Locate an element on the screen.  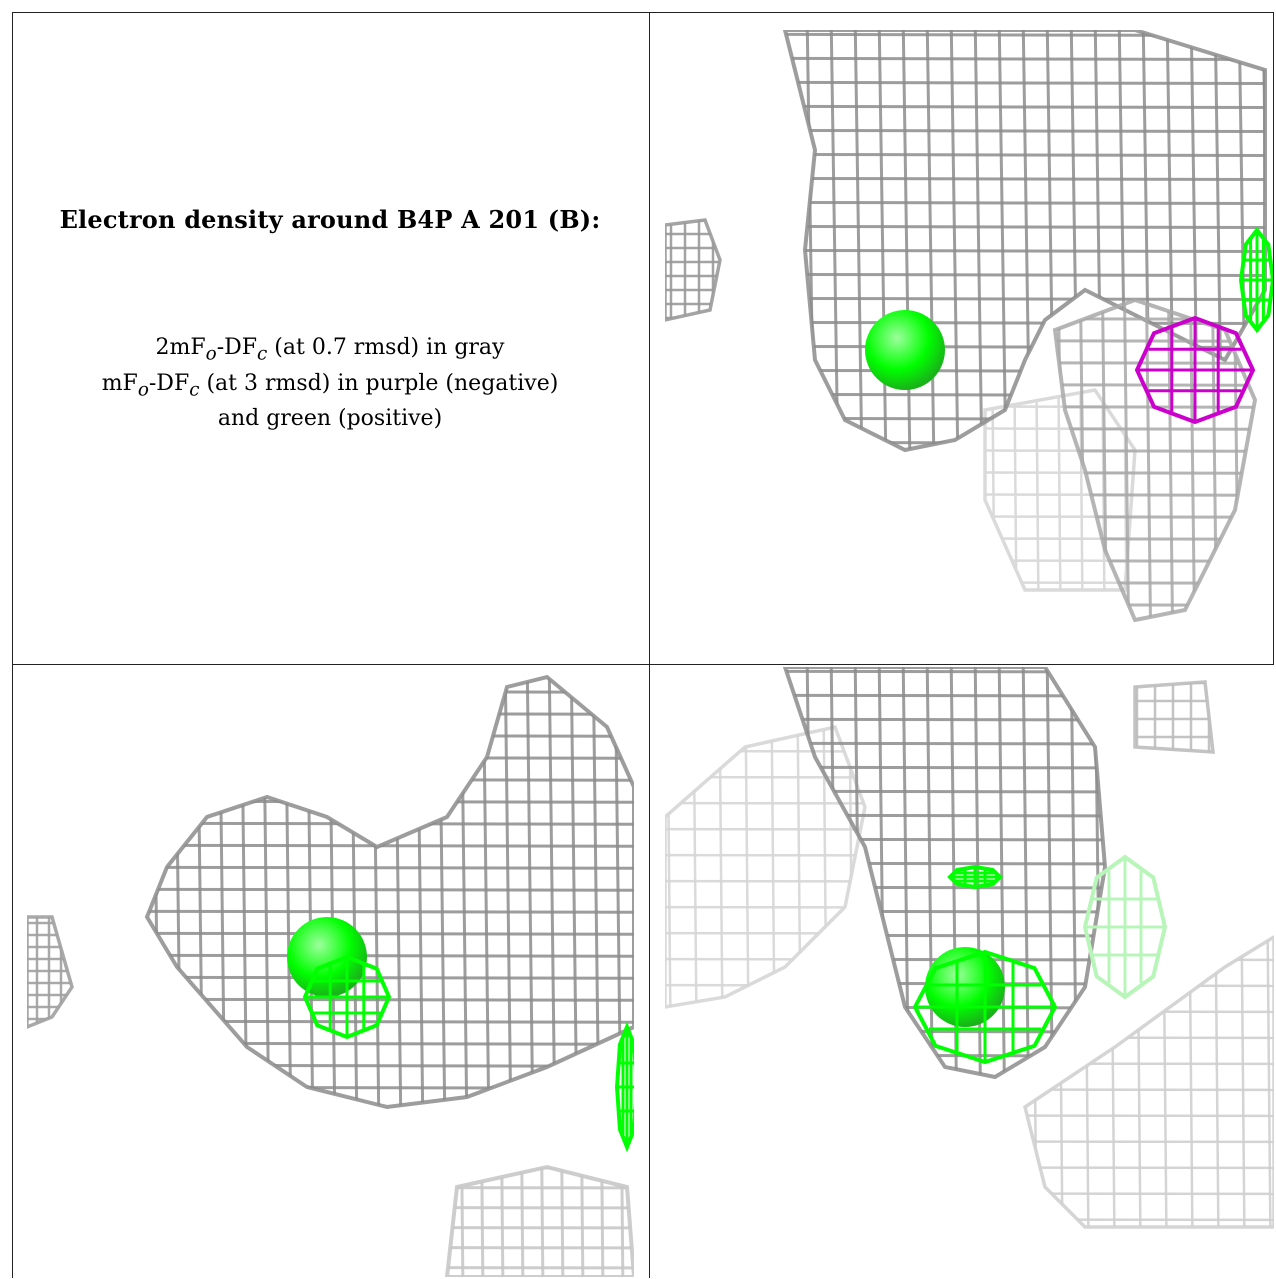
positive-density-cage-bottom-left is located at coordinates (347, 997).